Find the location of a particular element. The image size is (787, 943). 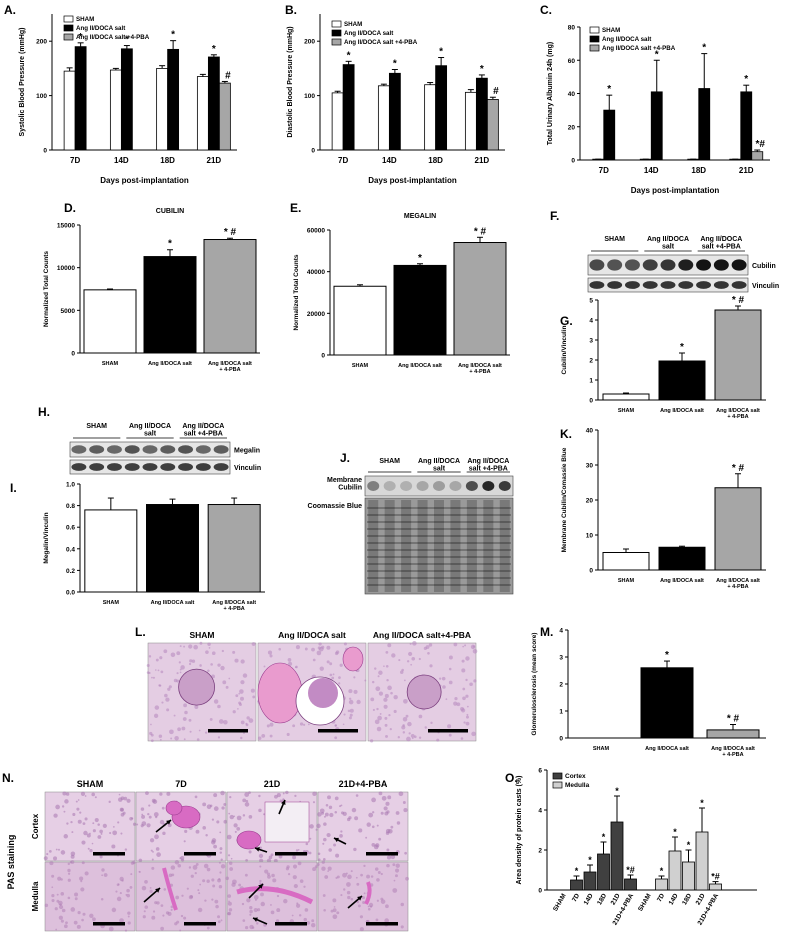

micrograph is located at coordinates (362, 896).